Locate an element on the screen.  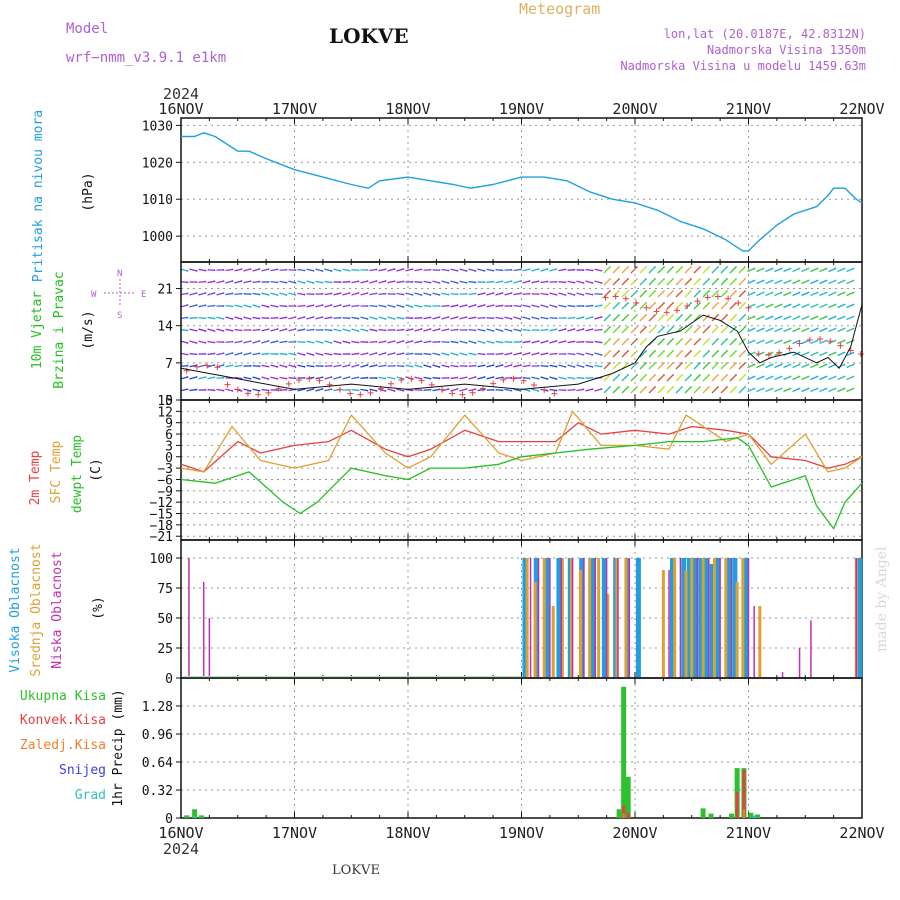
compass-west: W is located at coordinates (94, 295).